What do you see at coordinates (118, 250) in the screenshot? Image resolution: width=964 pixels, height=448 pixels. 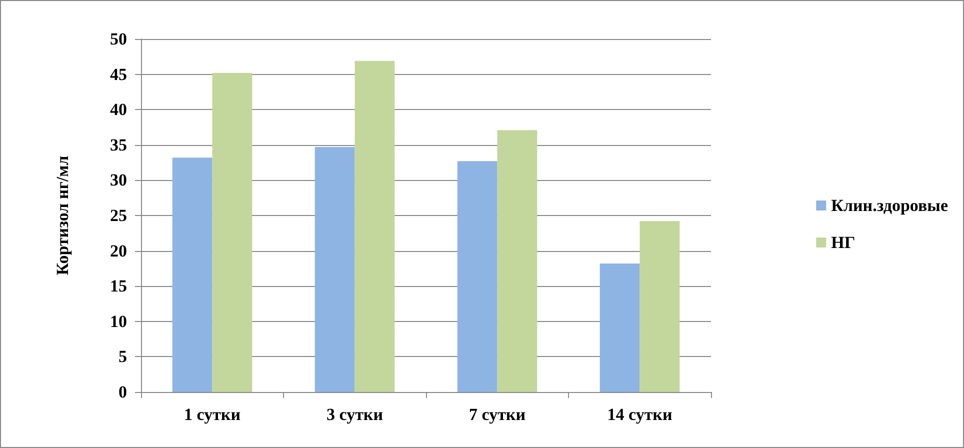 I see `y-tick-label: 20` at bounding box center [118, 250].